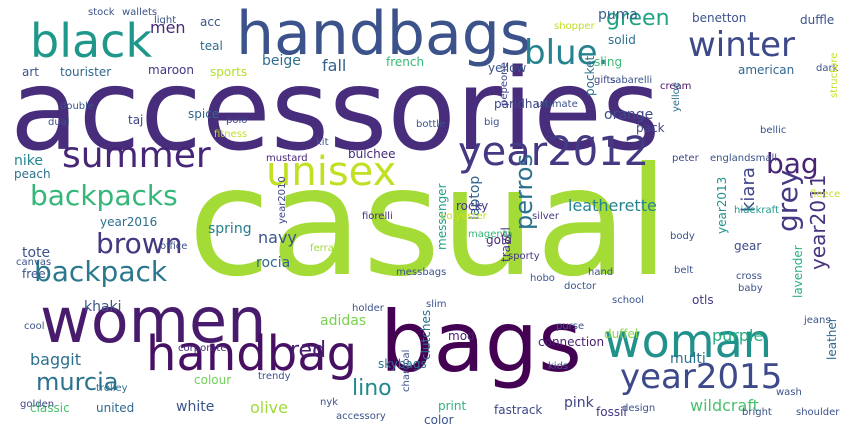 This screenshot has width=851, height=432. Describe the element at coordinates (524, 256) in the screenshot. I see `word-sporty: sporty` at that location.